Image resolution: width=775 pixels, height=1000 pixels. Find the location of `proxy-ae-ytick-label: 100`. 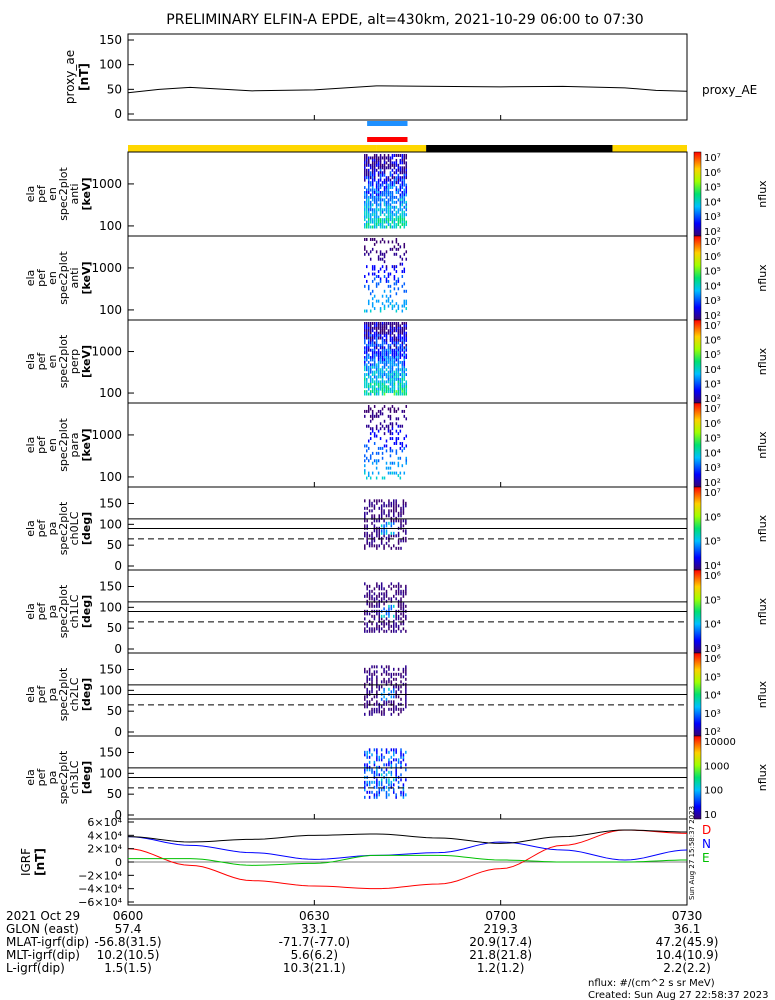

proxy-ae-ytick-label: 100 is located at coordinates (110, 65).